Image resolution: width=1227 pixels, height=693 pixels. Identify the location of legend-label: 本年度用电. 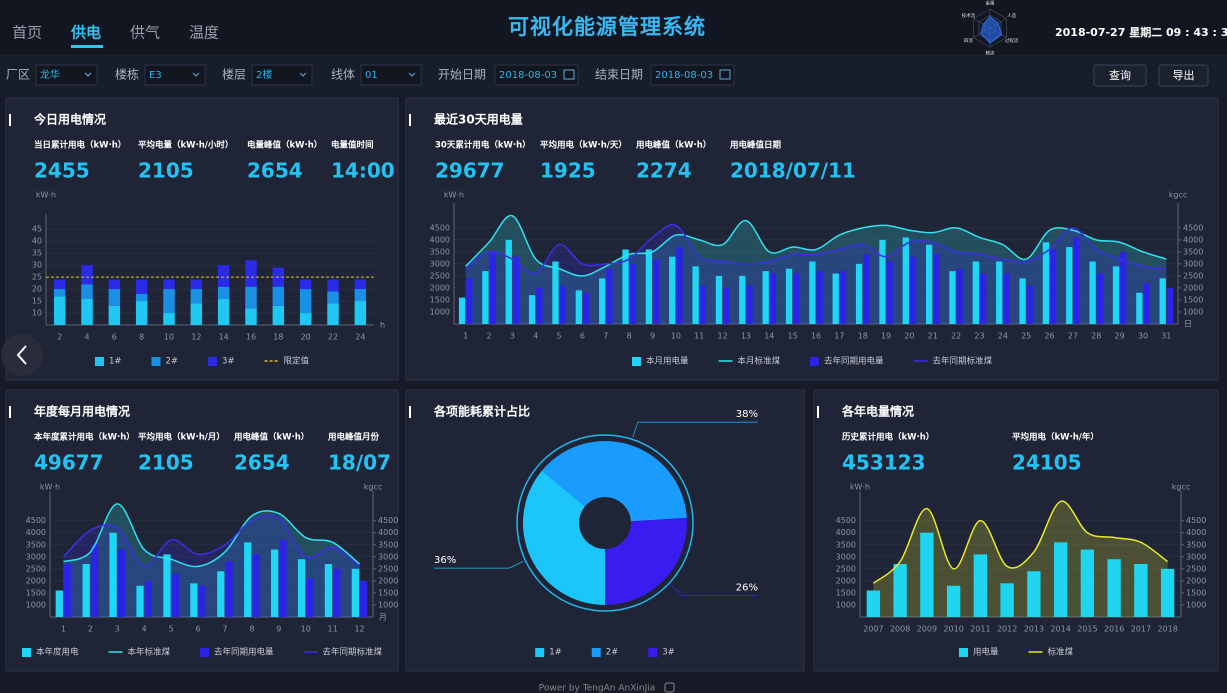
(57, 652).